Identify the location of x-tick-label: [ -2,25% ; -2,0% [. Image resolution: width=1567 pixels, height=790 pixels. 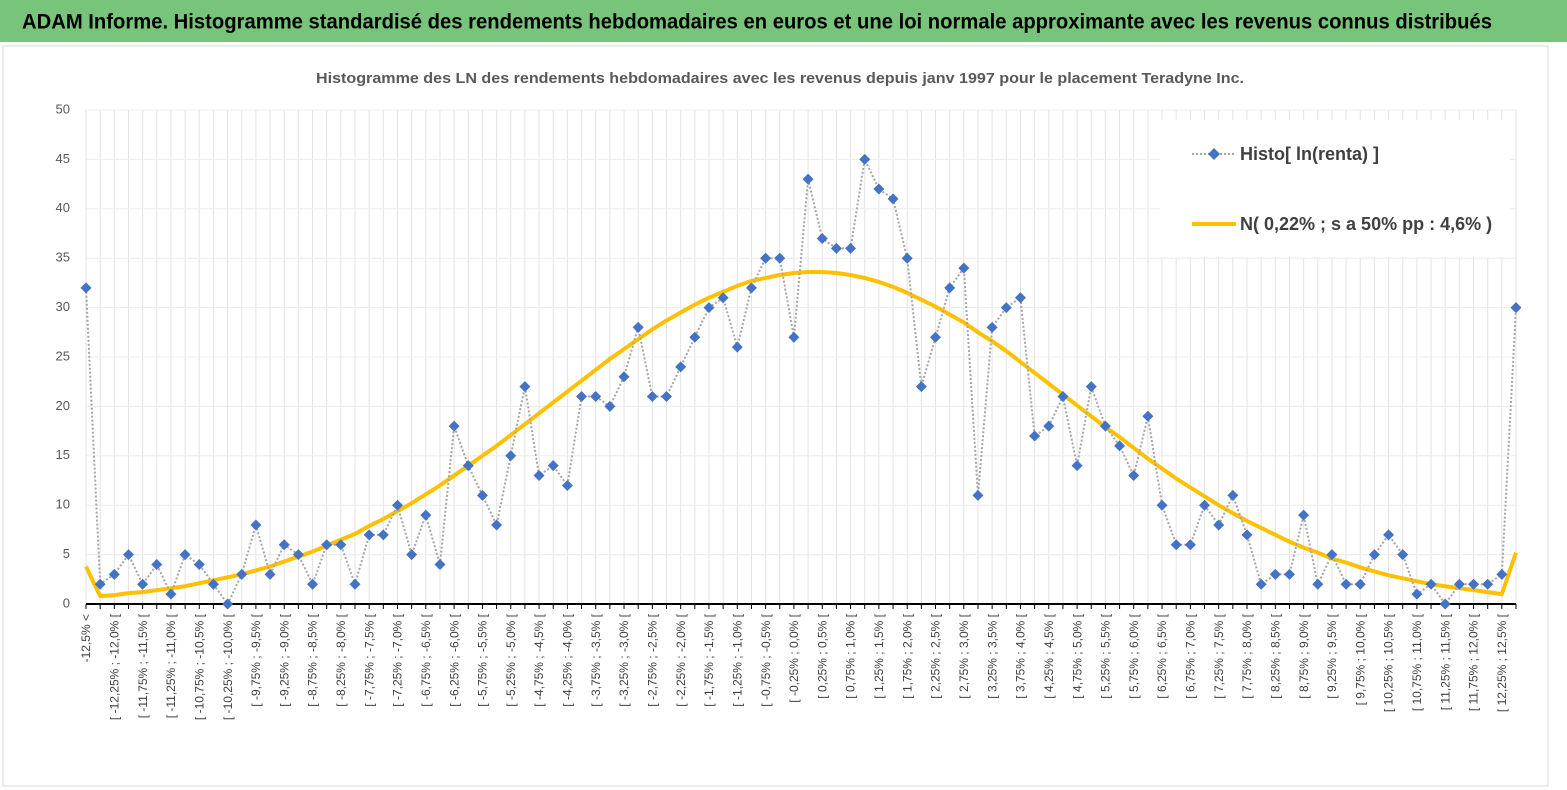
(681, 659).